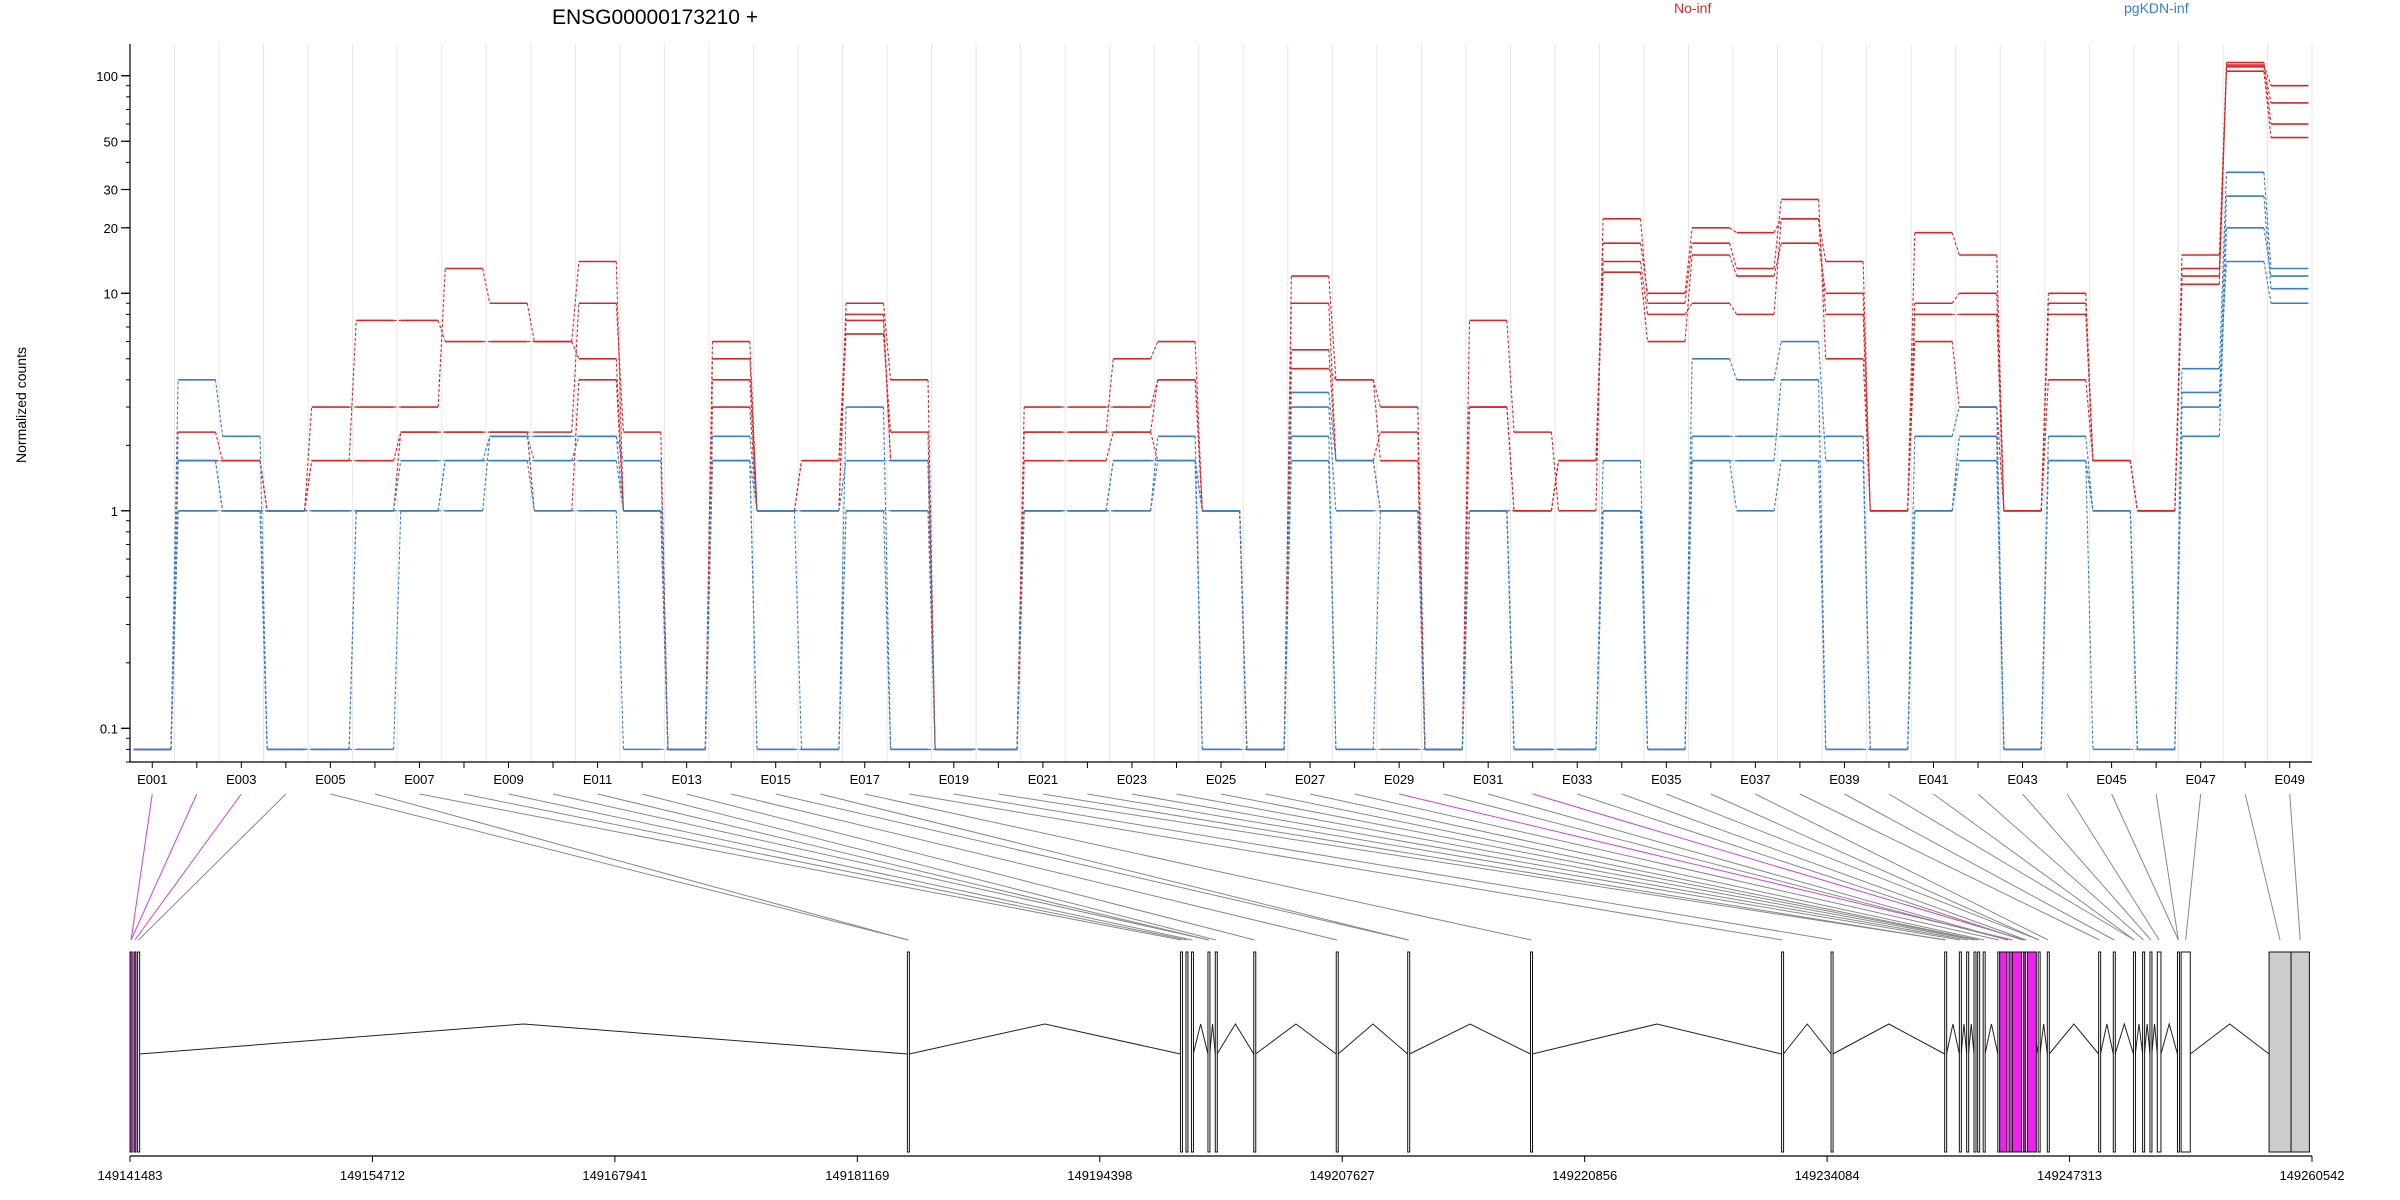  I want to click on x-tick-label: E037, so click(1755, 779).